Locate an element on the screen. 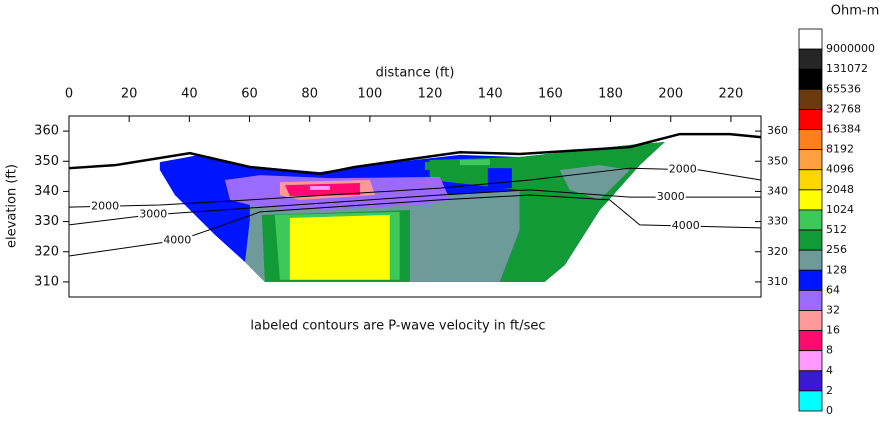 The width and height of the screenshot is (884, 422). y-tick-label-right: 360 is located at coordinates (777, 130).